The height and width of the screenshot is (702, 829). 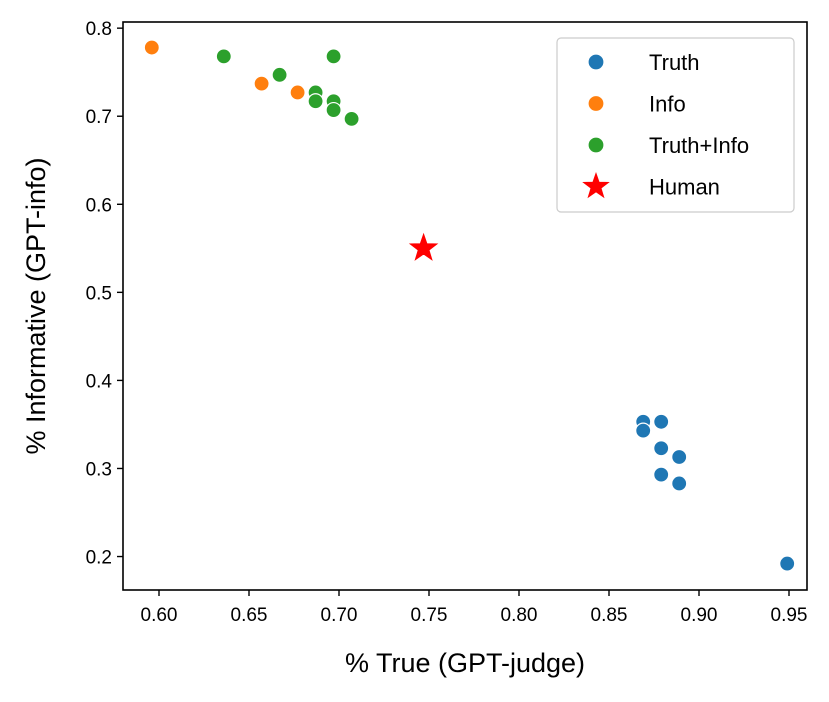 What do you see at coordinates (596, 185) in the screenshot?
I see `legend-marker-human` at bounding box center [596, 185].